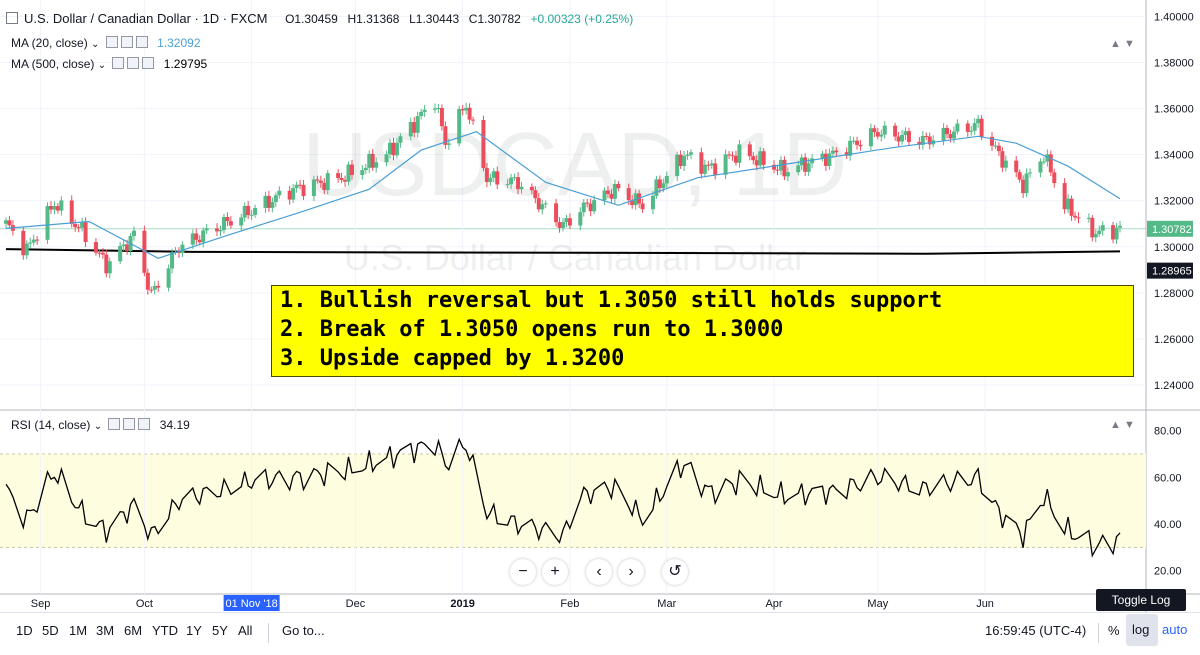 The image size is (1200, 655). I want to click on range-ytd-button: YTD, so click(165, 630).